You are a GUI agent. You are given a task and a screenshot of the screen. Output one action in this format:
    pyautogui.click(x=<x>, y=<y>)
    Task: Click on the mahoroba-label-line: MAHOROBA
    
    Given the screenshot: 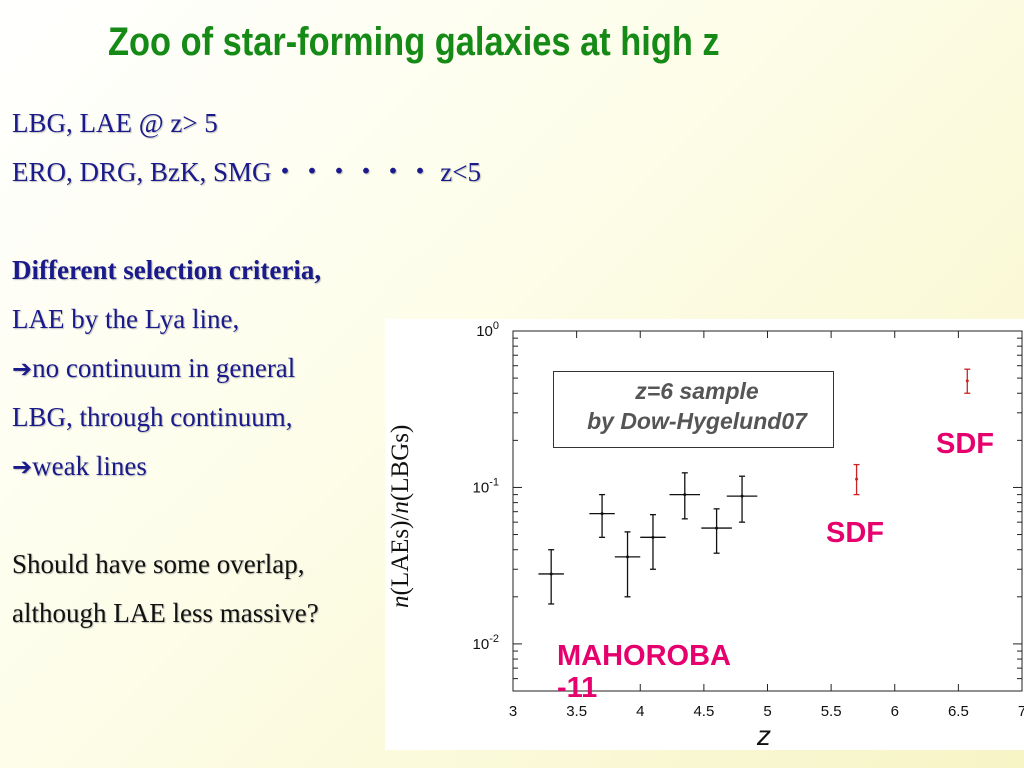 What is the action you would take?
    pyautogui.click(x=644, y=656)
    